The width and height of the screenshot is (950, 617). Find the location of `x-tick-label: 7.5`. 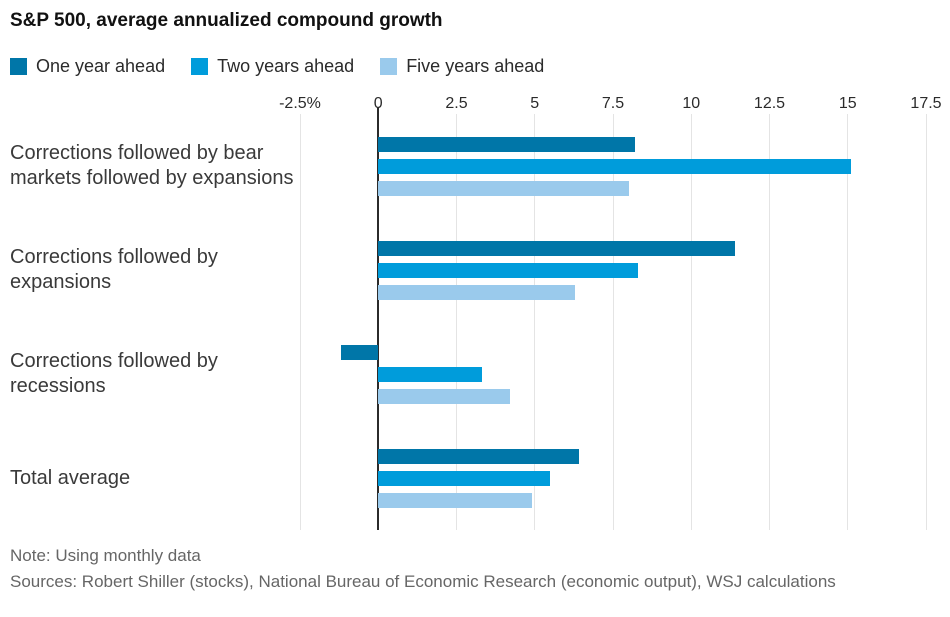

x-tick-label: 7.5 is located at coordinates (613, 103).